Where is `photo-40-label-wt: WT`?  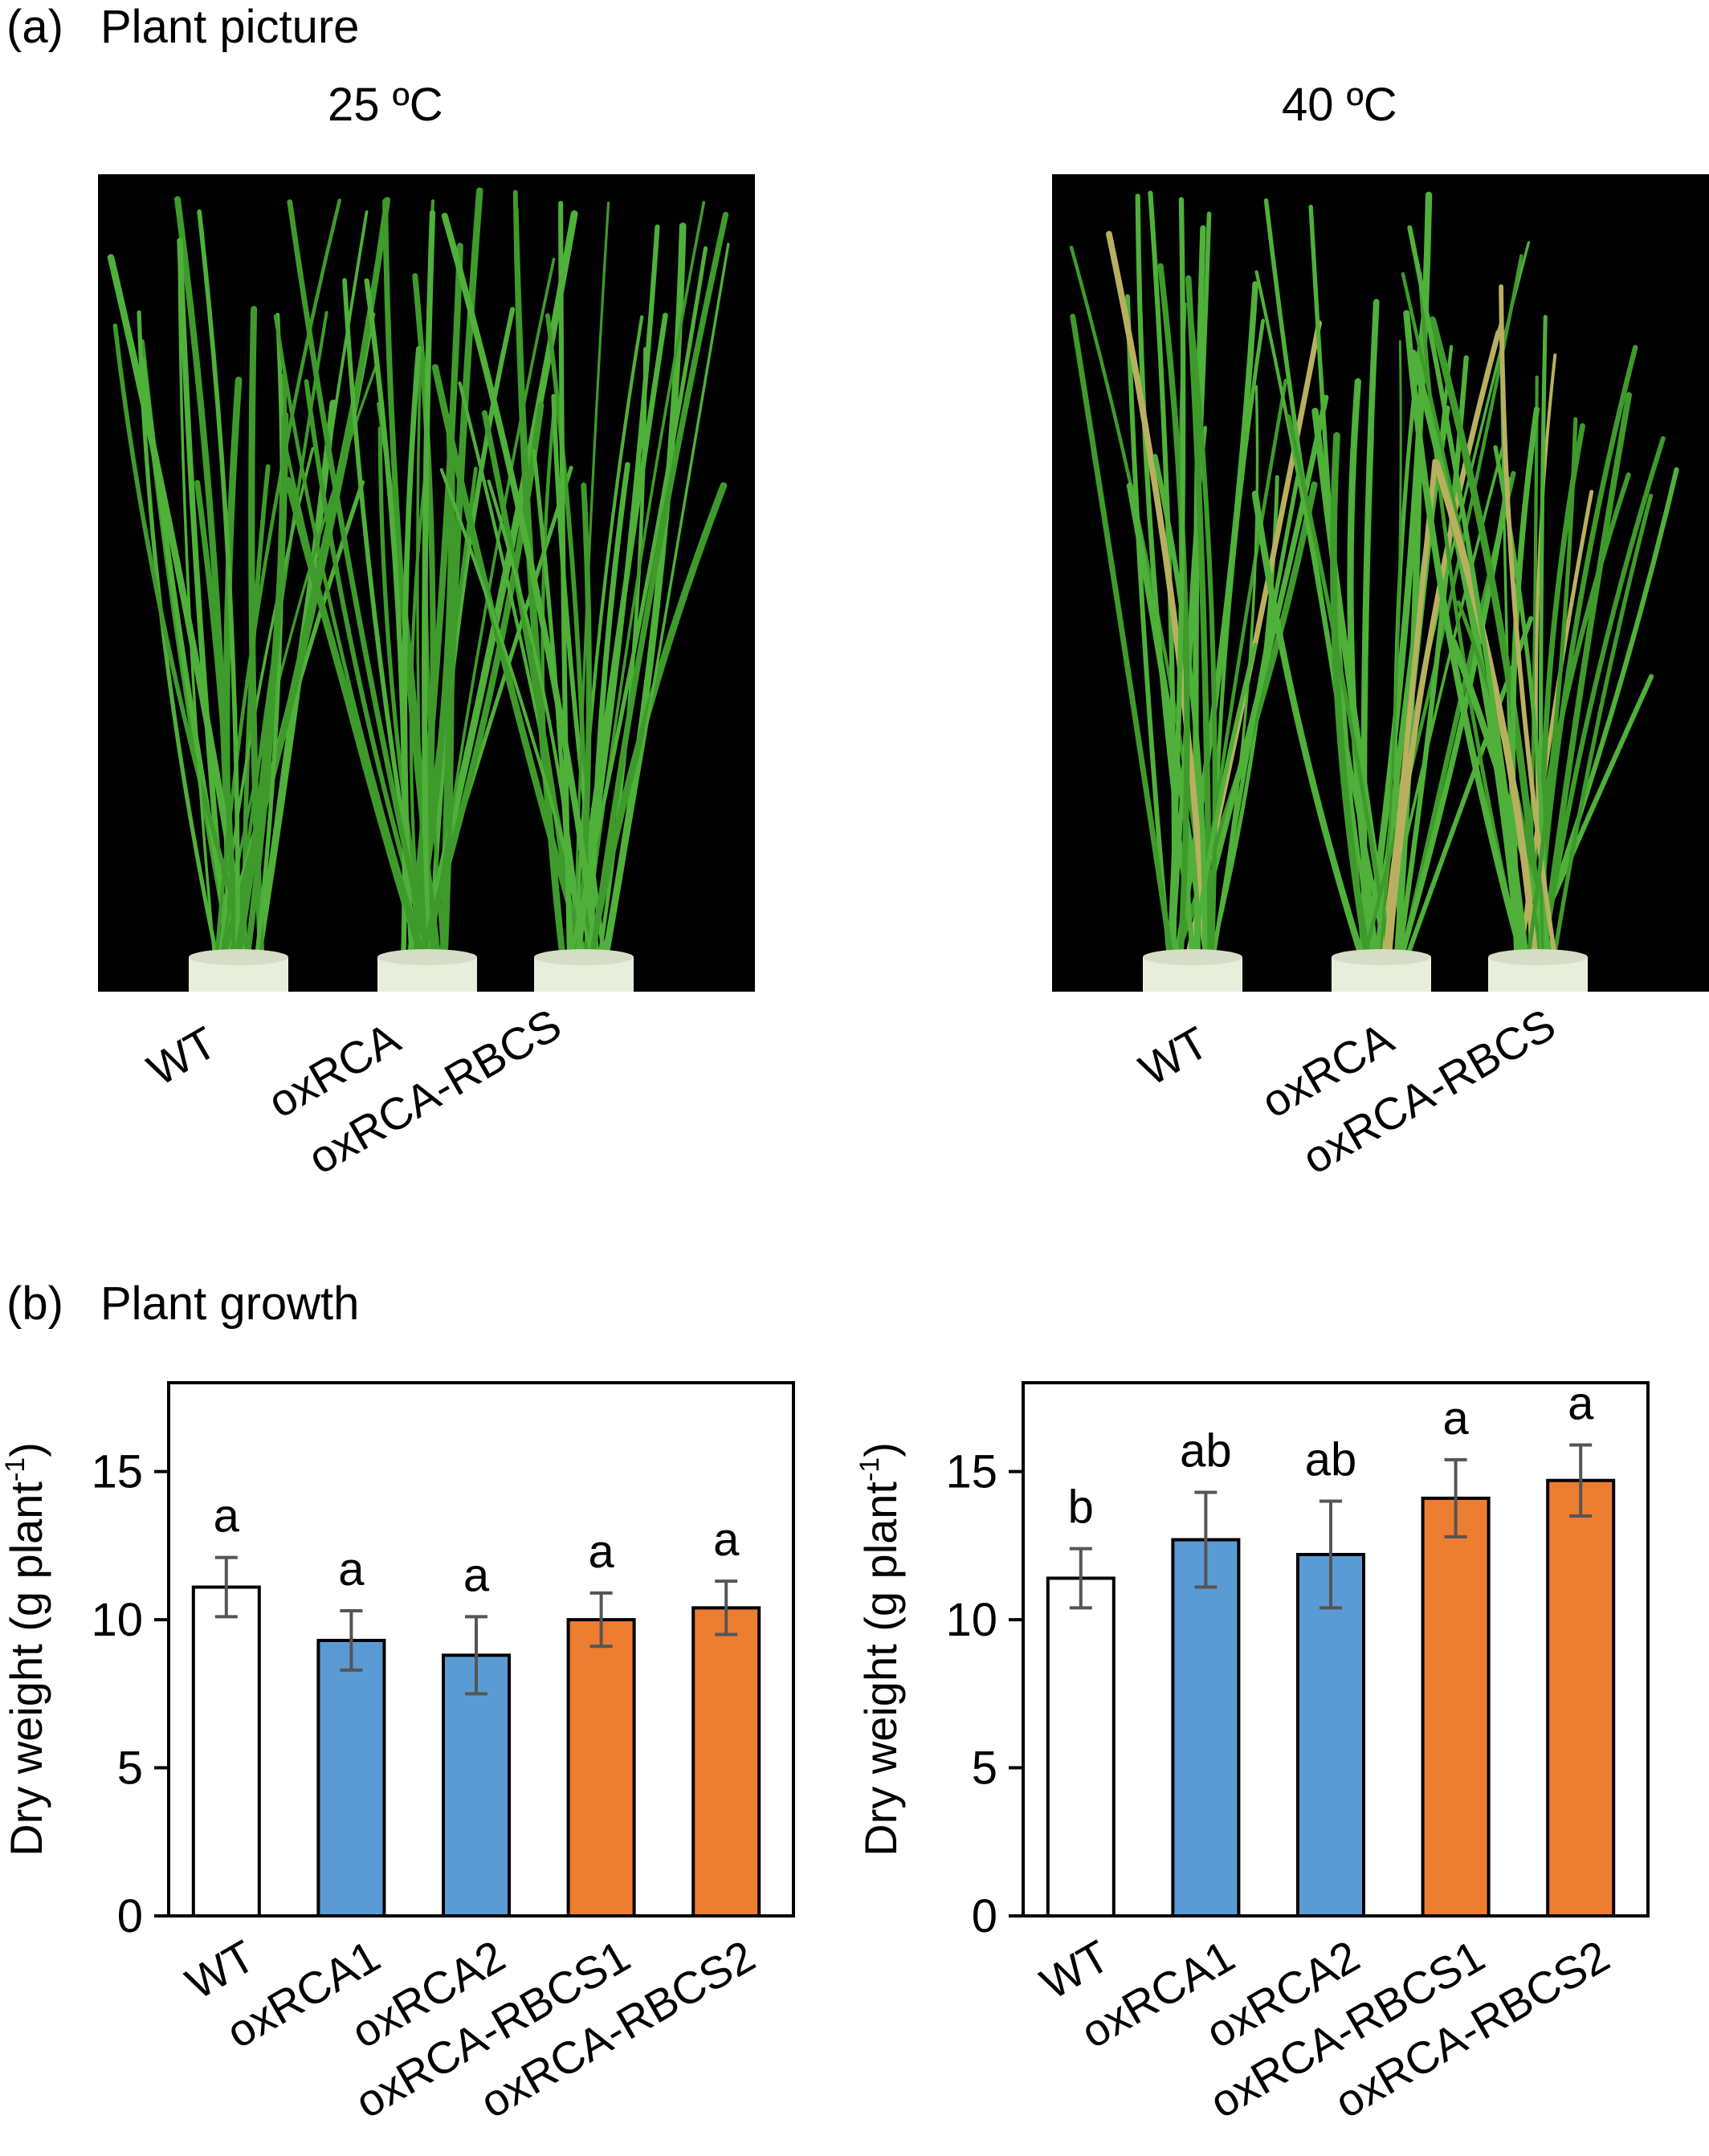
photo-40-label-wt: WT is located at coordinates (1174, 1056).